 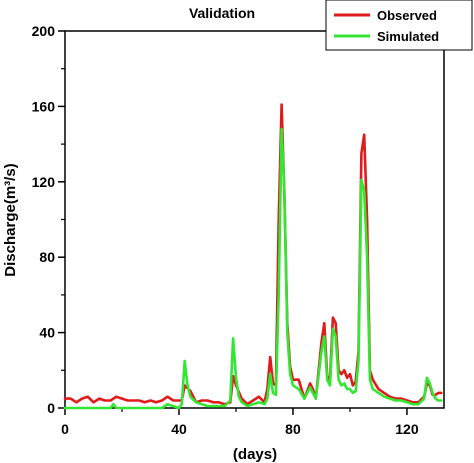 I want to click on legend: Observed Simulated, so click(x=399, y=25).